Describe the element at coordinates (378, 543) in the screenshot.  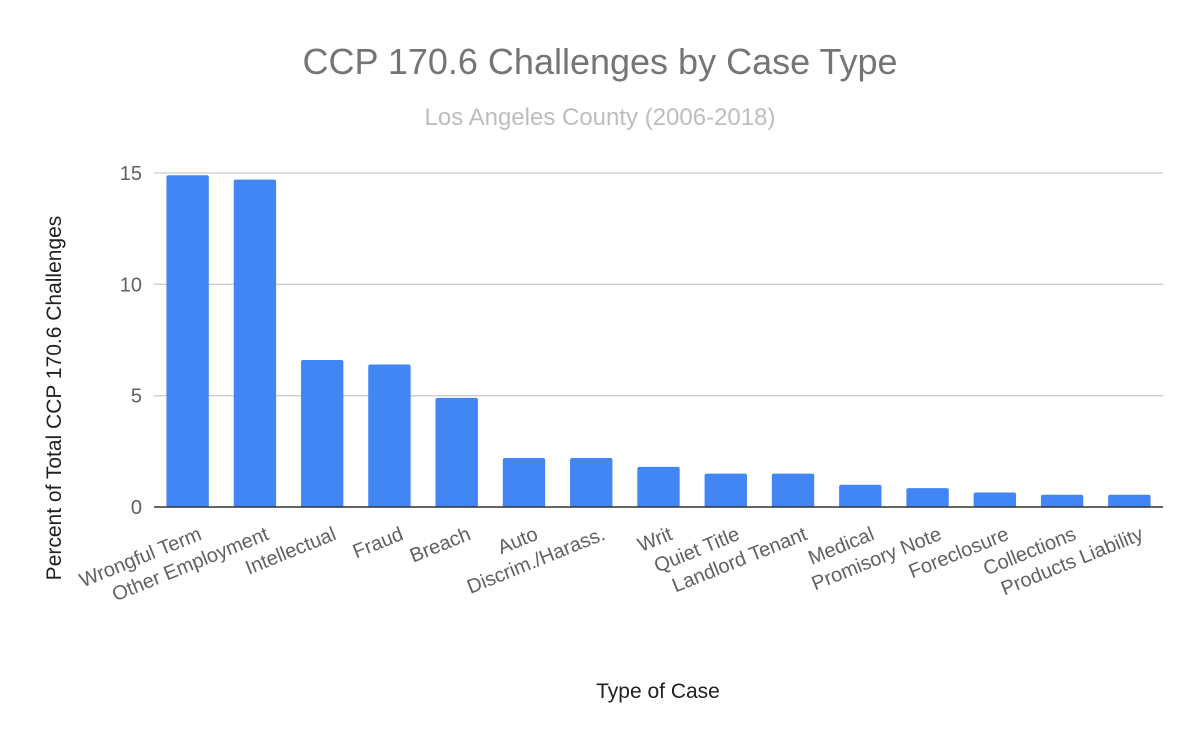
I see `x-tick-label: Fraud` at that location.